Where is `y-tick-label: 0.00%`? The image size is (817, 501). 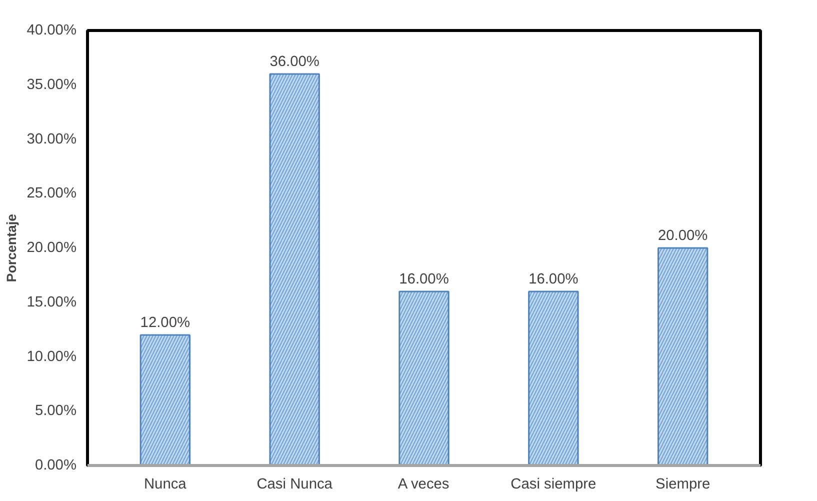 y-tick-label: 0.00% is located at coordinates (55, 466).